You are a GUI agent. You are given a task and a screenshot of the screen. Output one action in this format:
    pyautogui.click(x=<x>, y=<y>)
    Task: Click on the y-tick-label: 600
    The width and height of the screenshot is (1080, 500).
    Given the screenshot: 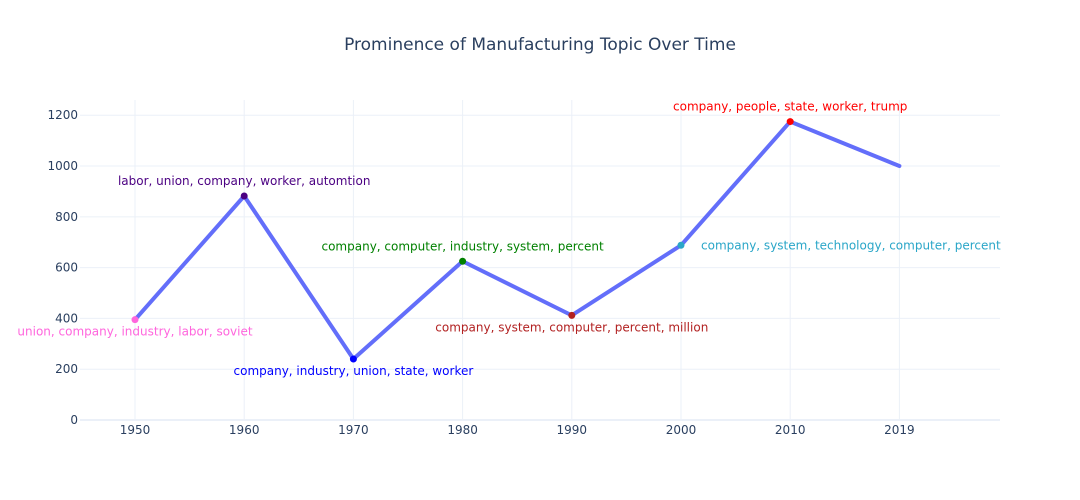 What is the action you would take?
    pyautogui.click(x=66, y=268)
    